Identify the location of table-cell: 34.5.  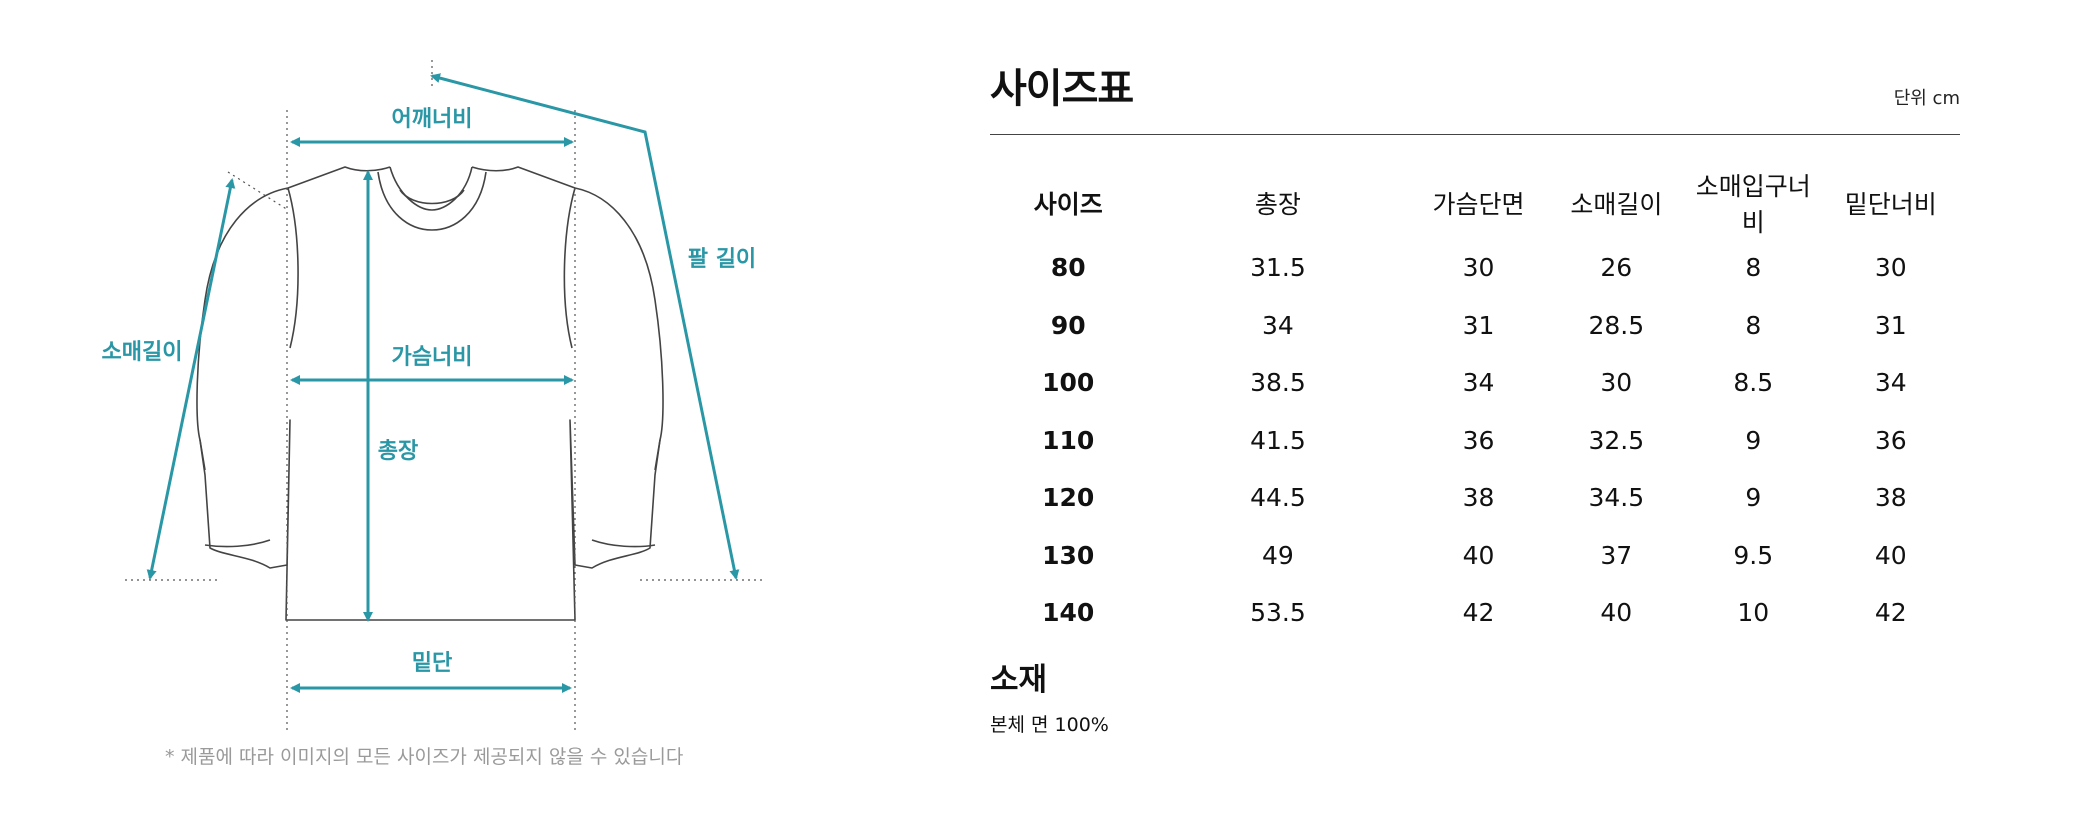
(1616, 498).